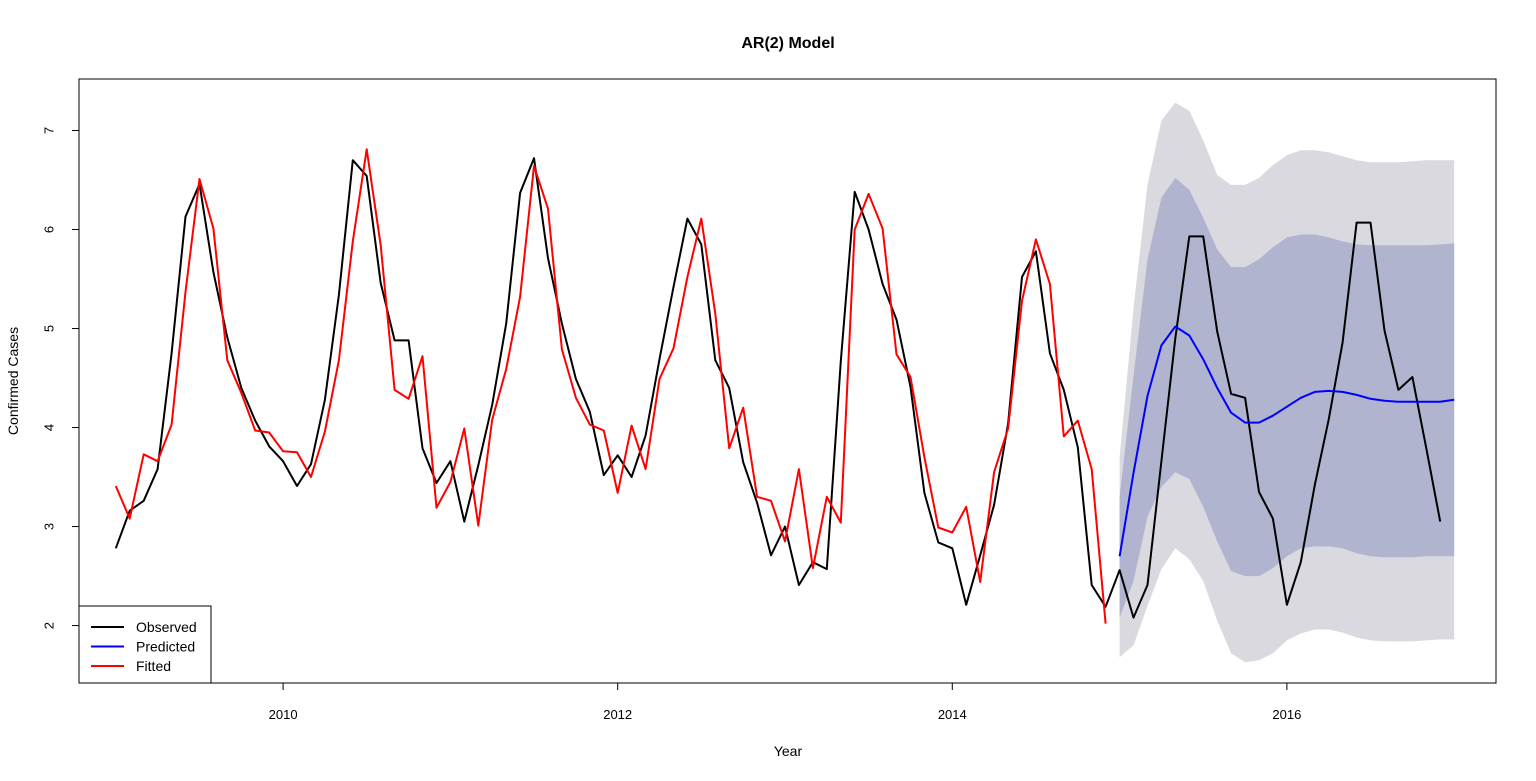  Describe the element at coordinates (48, 625) in the screenshot. I see `y-tick-label: 2` at that location.